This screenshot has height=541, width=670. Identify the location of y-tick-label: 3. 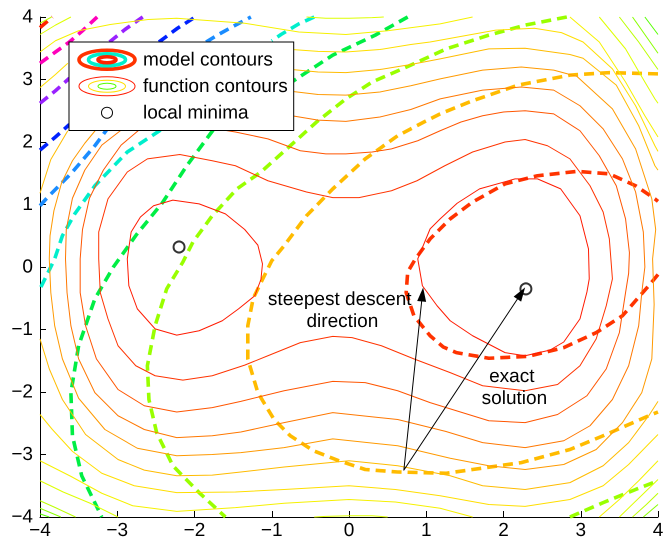
(27, 79).